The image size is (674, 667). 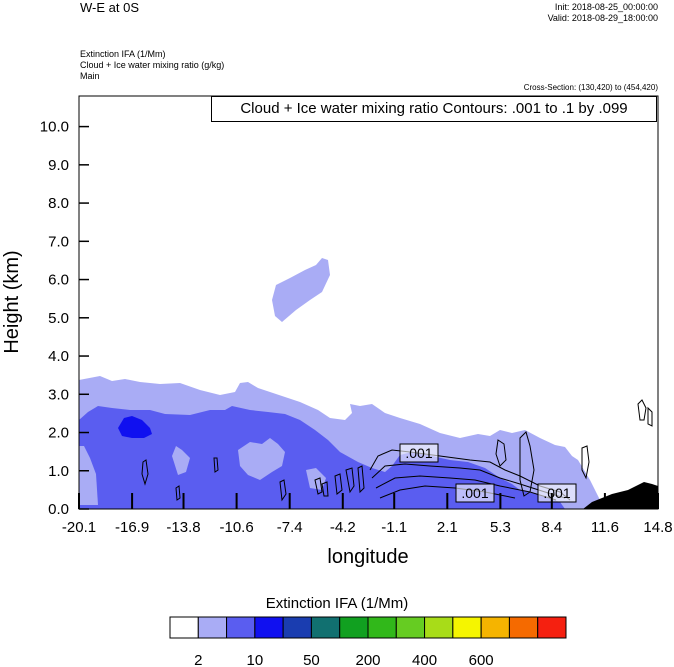 I want to click on x-tick-label: -20.1, so click(x=79, y=527).